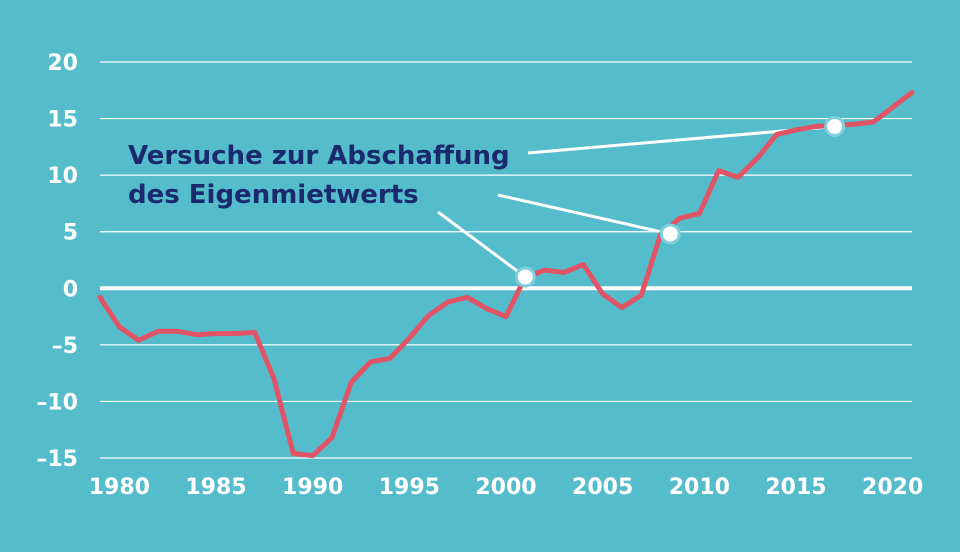 The image size is (960, 552). What do you see at coordinates (602, 487) in the screenshot?
I see `x-tick-label: 2005` at bounding box center [602, 487].